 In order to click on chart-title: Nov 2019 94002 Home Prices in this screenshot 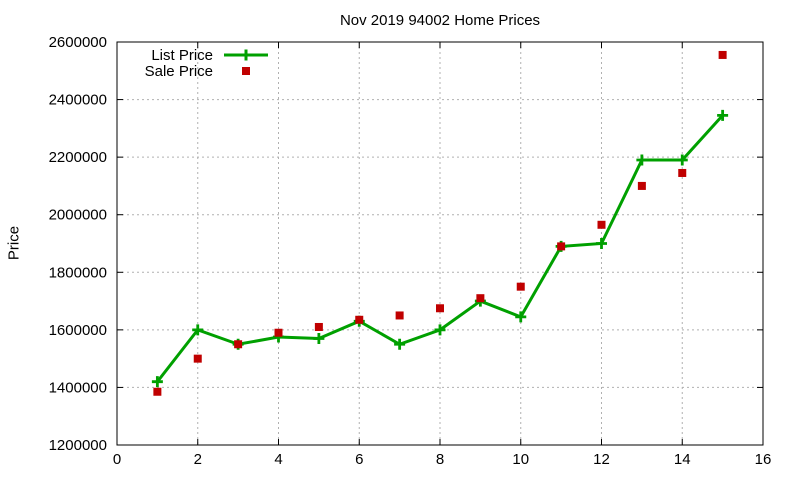, I will do `click(440, 20)`.